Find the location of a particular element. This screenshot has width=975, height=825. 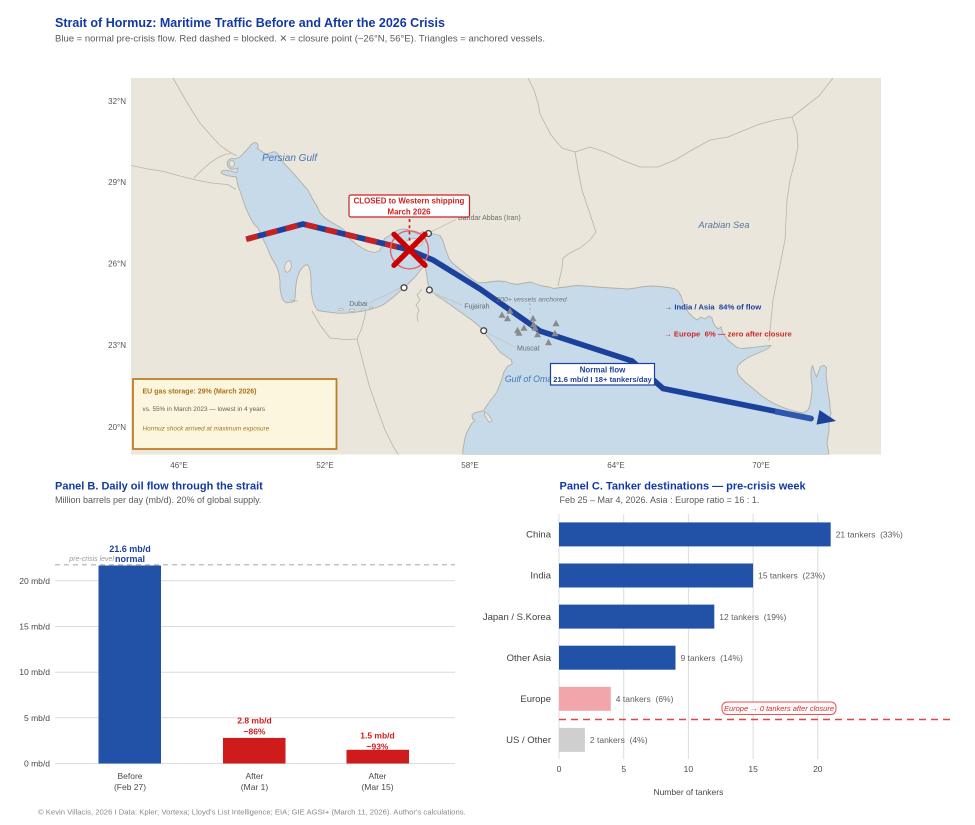

svg-text: 1.5 mb/d is located at coordinates (377, 736).